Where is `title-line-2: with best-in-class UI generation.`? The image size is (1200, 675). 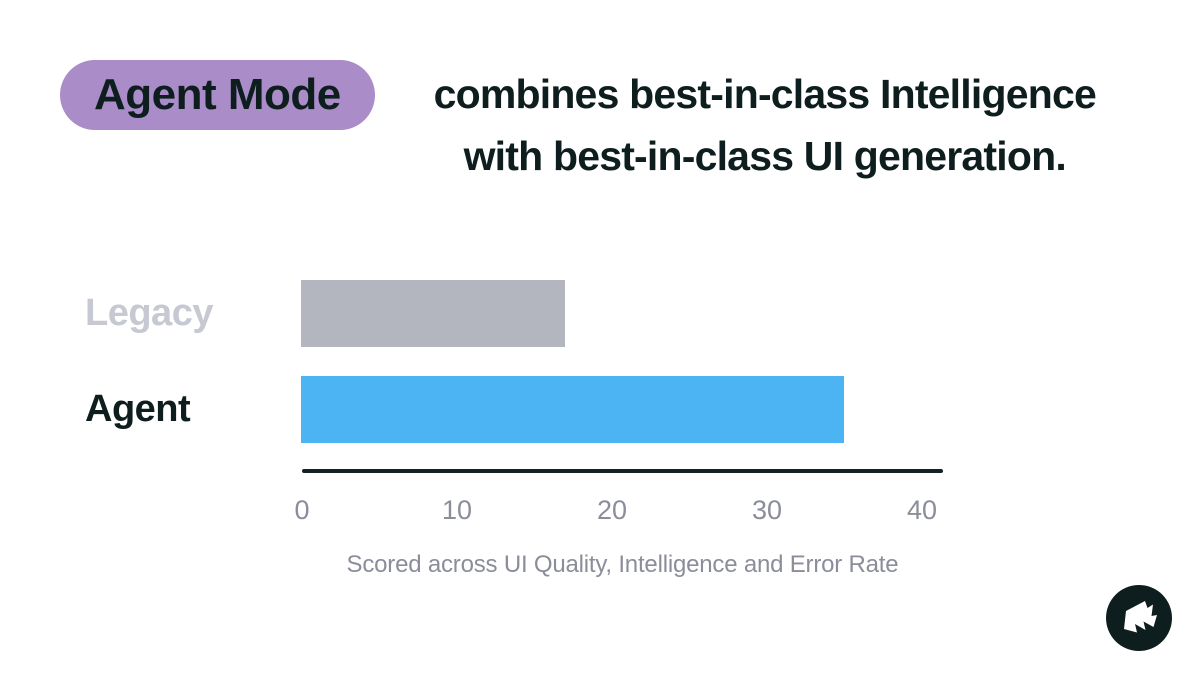
title-line-2: with best-in-class UI generation. is located at coordinates (765, 156).